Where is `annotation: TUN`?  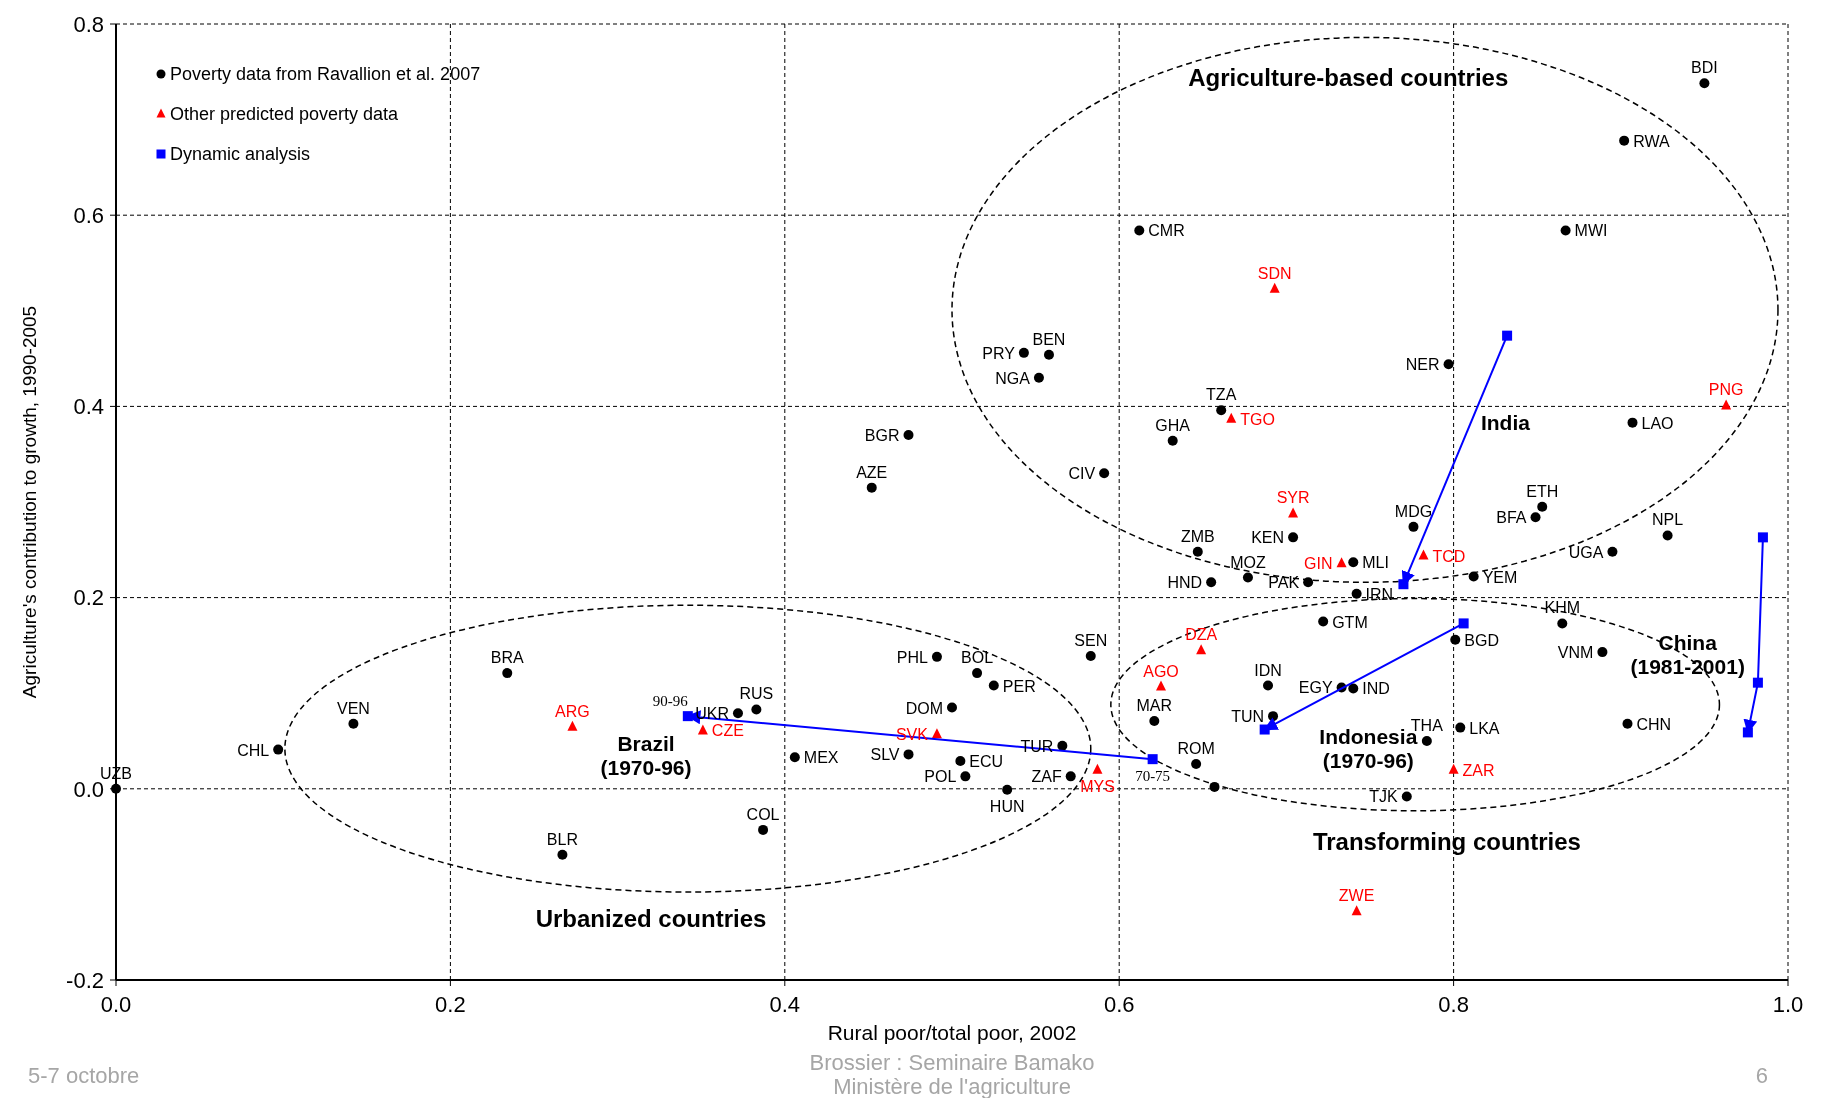
annotation: TUN is located at coordinates (1248, 717).